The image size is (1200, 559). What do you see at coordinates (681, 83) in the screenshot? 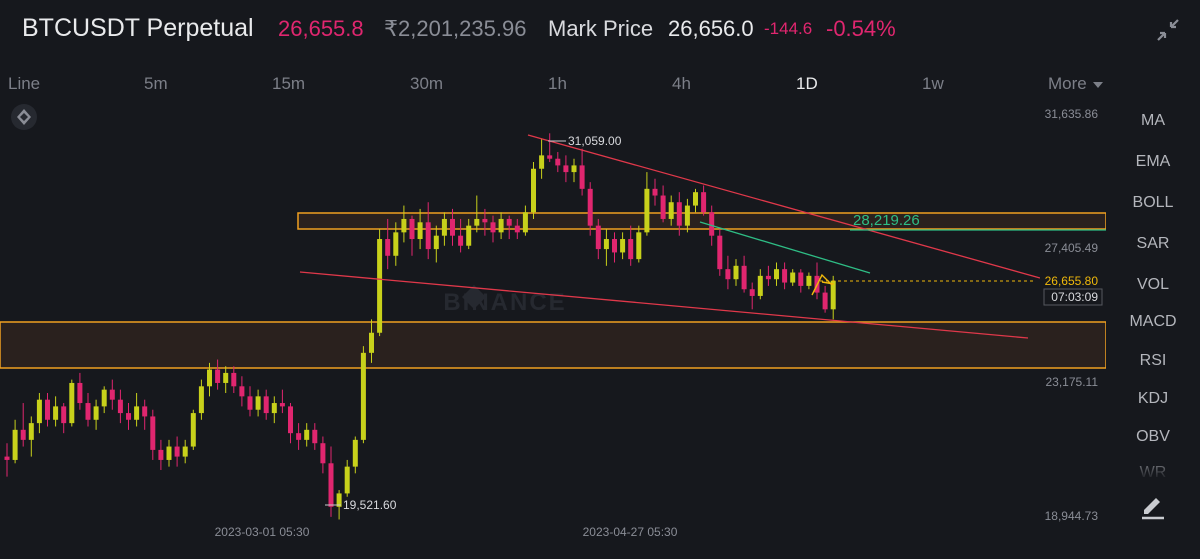
I see `tab-4h: 4h` at bounding box center [681, 83].